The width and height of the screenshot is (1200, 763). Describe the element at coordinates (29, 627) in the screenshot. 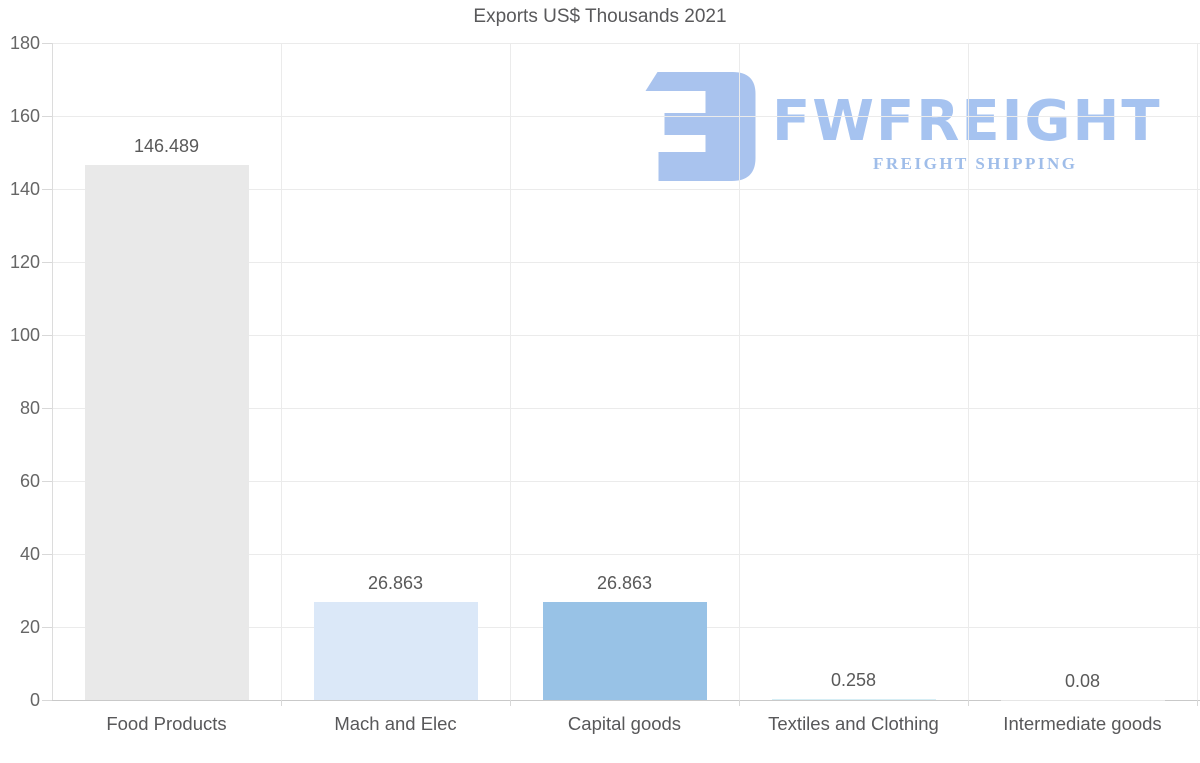

I see `y-tick-label: 20` at that location.